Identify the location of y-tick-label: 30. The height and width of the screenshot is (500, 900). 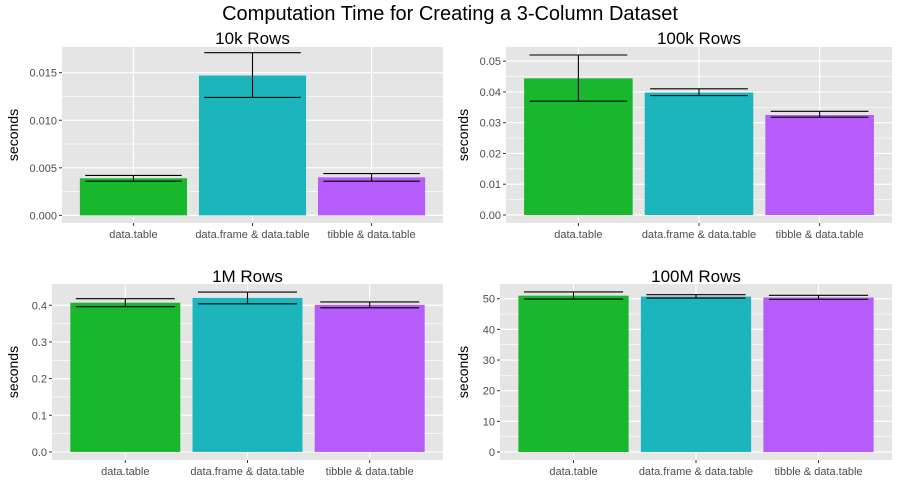
(489, 361).